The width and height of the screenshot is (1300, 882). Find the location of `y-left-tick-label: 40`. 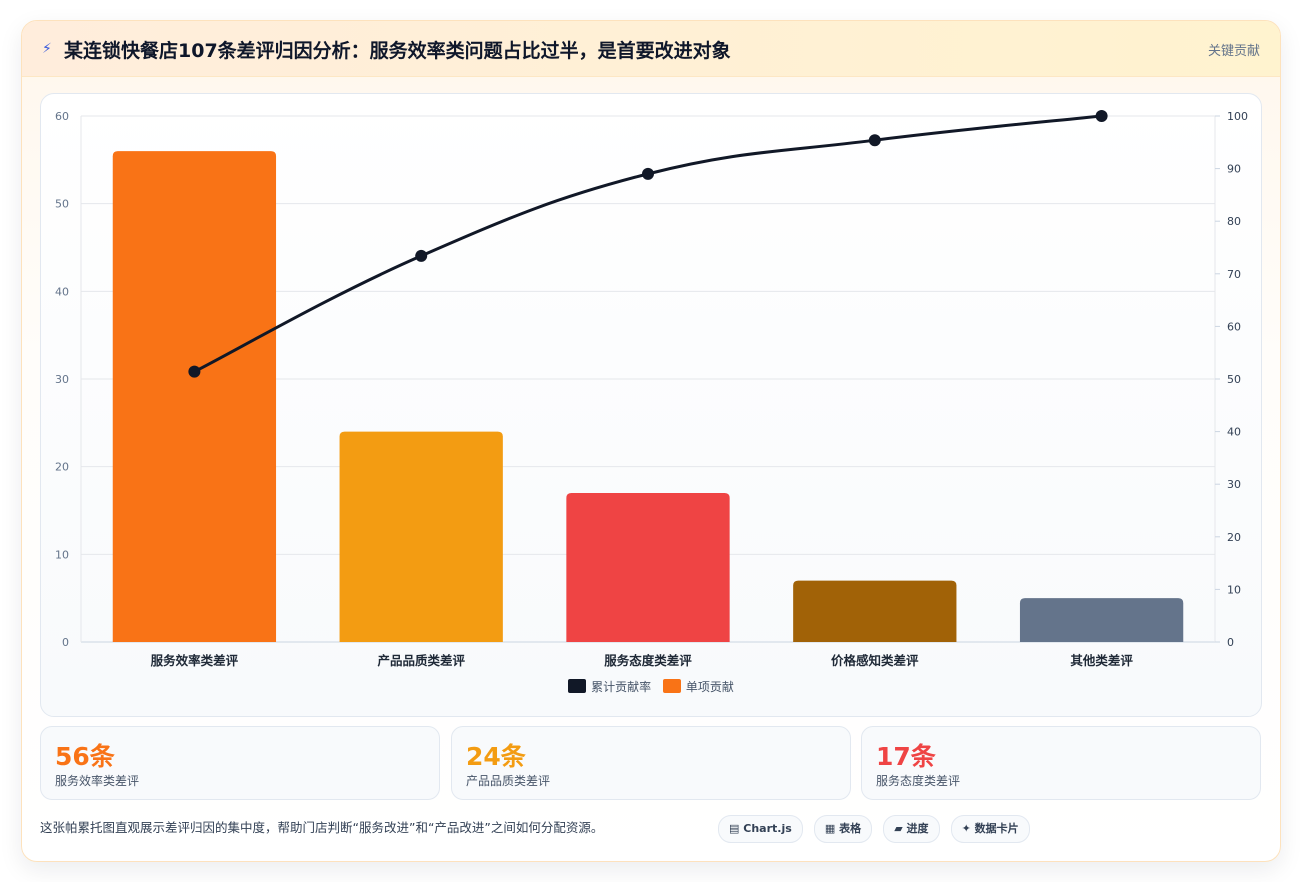

y-left-tick-label: 40 is located at coordinates (62, 291).